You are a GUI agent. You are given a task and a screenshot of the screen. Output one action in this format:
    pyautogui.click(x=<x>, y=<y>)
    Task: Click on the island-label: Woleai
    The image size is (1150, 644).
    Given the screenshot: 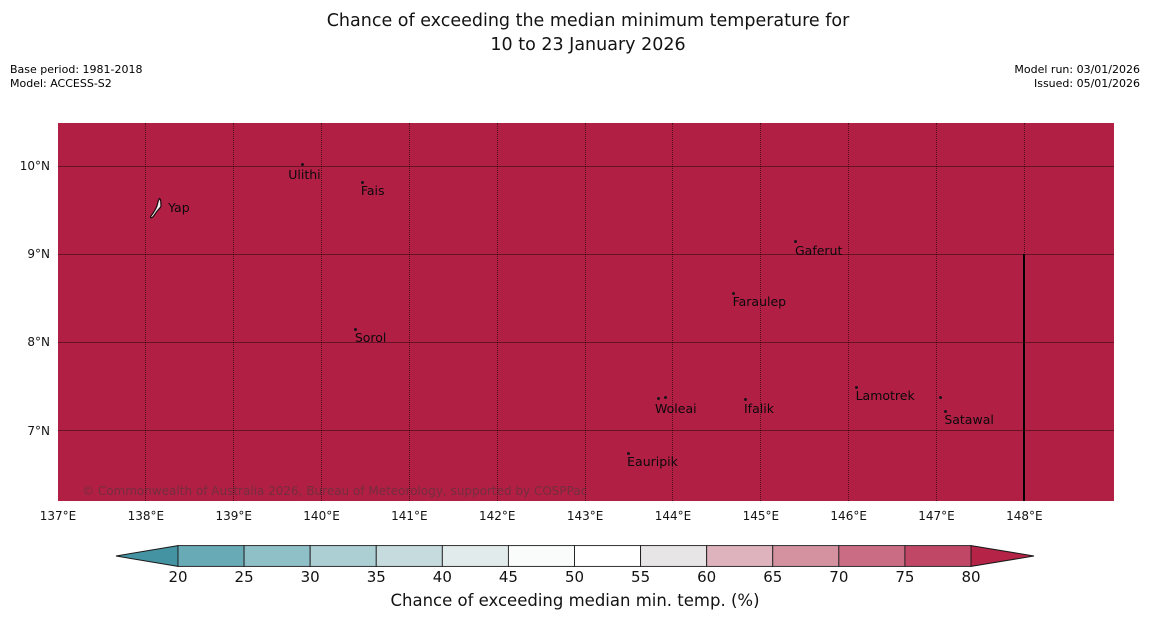 What is the action you would take?
    pyautogui.click(x=676, y=408)
    